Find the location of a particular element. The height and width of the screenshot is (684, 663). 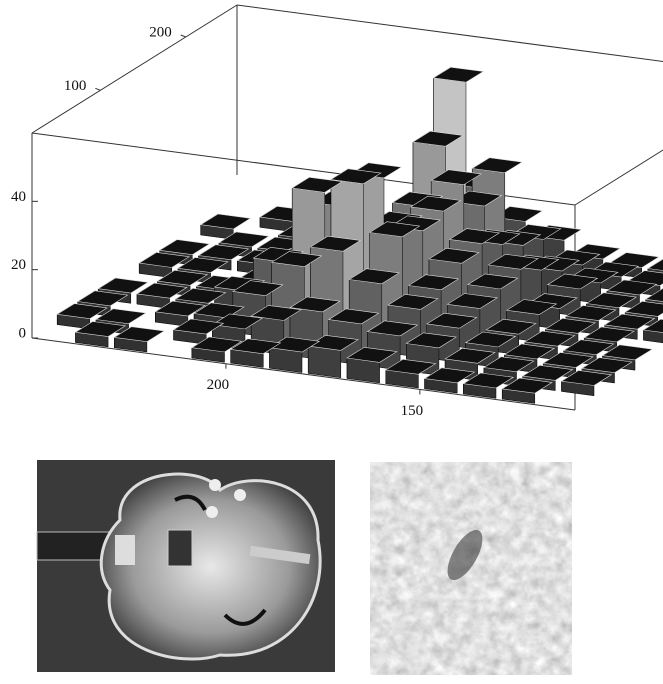

y-tick-label: 100 is located at coordinates (75, 86).